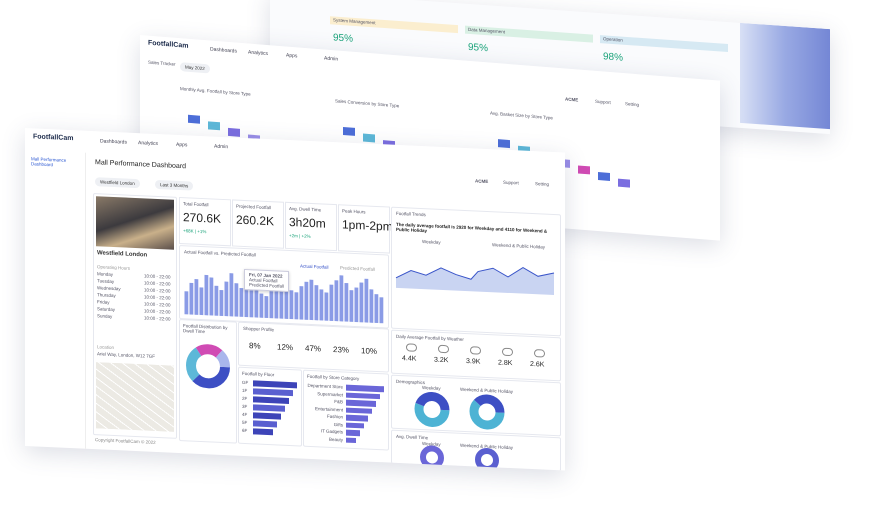  What do you see at coordinates (505, 363) in the screenshot?
I see `weather-value: 2.8K` at bounding box center [505, 363].